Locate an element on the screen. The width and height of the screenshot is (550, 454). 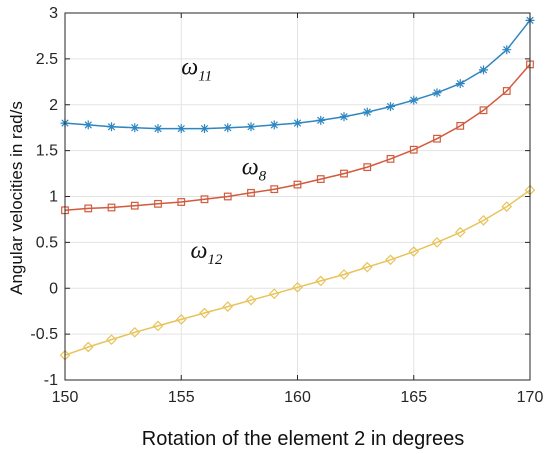
x-tick-label: 160 is located at coordinates (297, 397).